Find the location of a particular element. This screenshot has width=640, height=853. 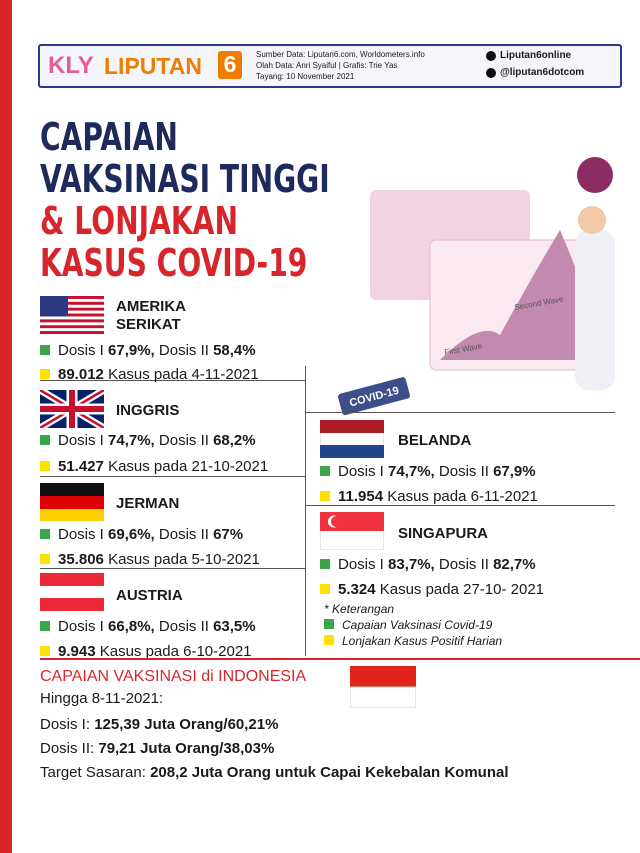

dose2: 67,9% is located at coordinates (514, 471).